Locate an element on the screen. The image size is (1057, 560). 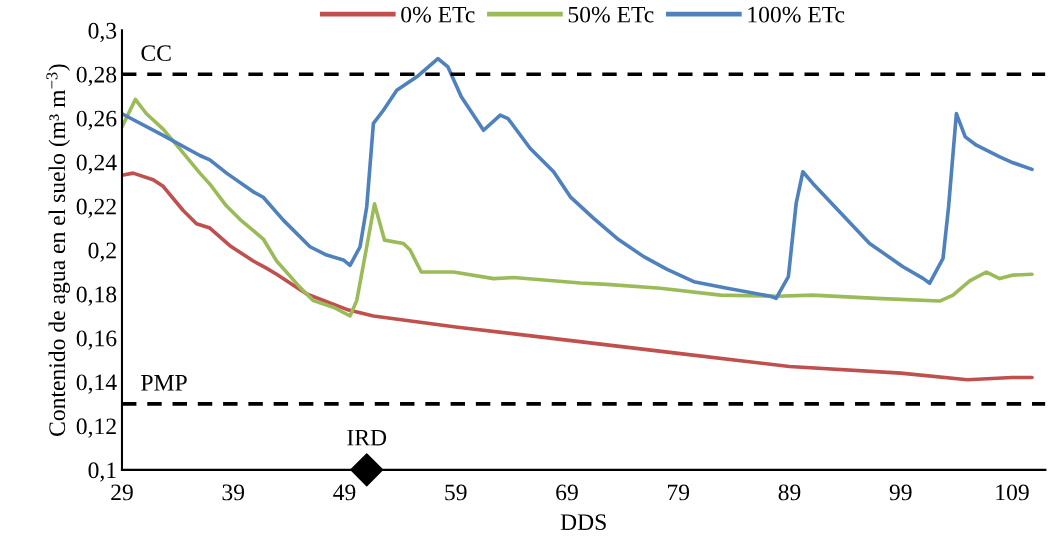
legend-label: 0% ETc is located at coordinates (438, 14).